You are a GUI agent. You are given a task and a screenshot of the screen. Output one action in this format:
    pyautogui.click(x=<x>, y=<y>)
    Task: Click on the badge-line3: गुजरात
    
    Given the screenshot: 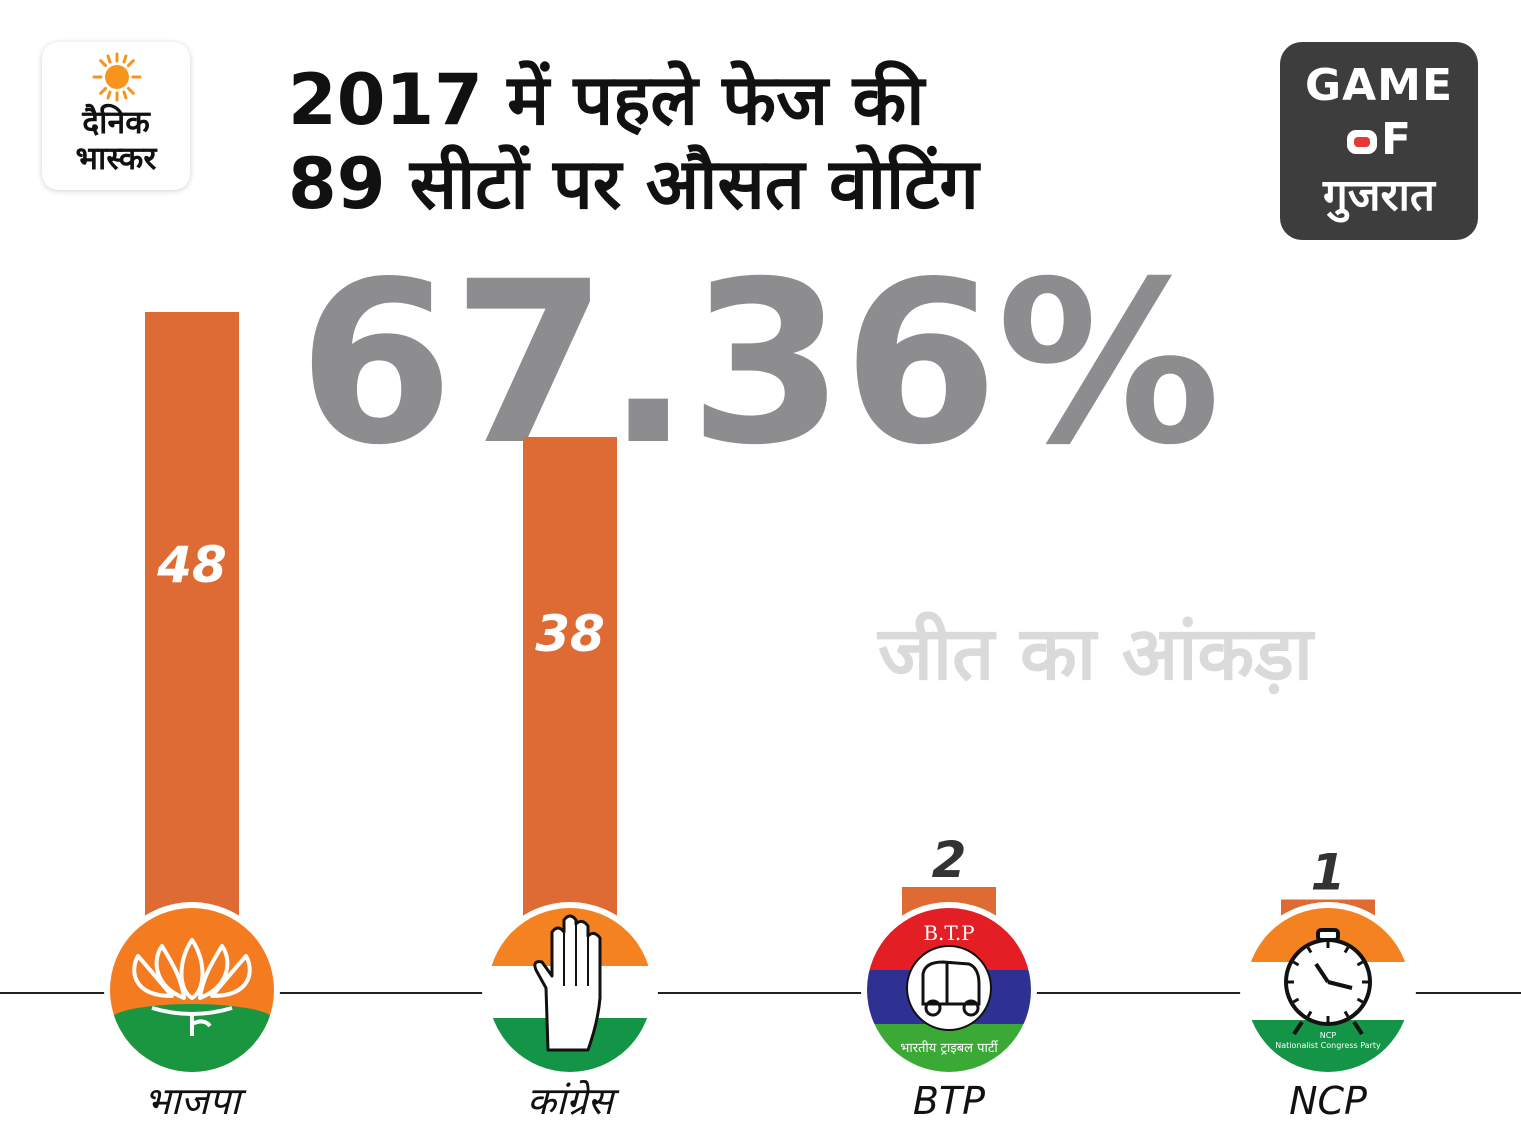 What is the action you would take?
    pyautogui.click(x=1379, y=195)
    